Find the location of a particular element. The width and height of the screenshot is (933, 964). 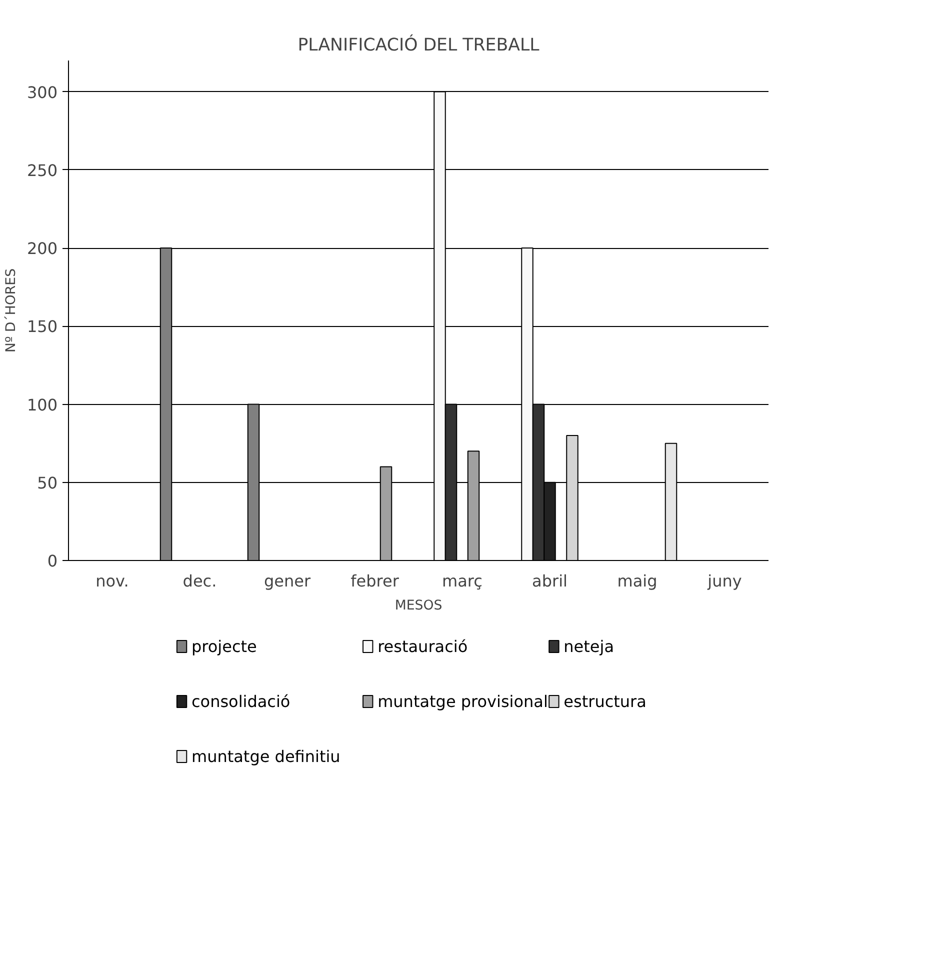

x-tick-label: gener is located at coordinates (287, 581).